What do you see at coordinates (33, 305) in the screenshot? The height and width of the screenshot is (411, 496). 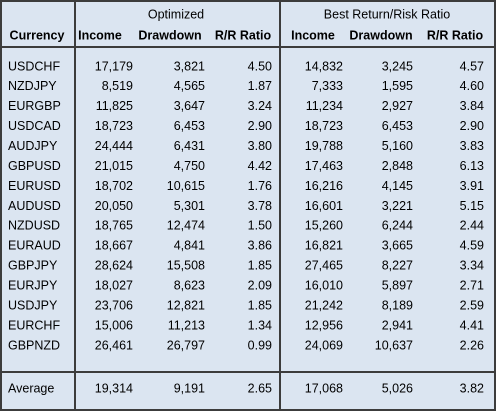 I see `currency-cell: USDJPY` at bounding box center [33, 305].